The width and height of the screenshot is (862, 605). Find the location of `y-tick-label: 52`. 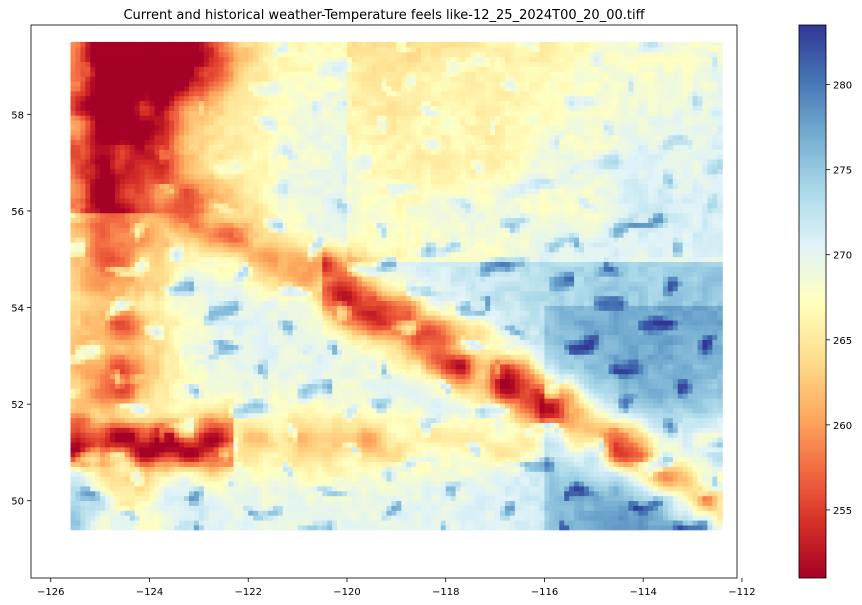

y-tick-label: 52 is located at coordinates (17, 405).